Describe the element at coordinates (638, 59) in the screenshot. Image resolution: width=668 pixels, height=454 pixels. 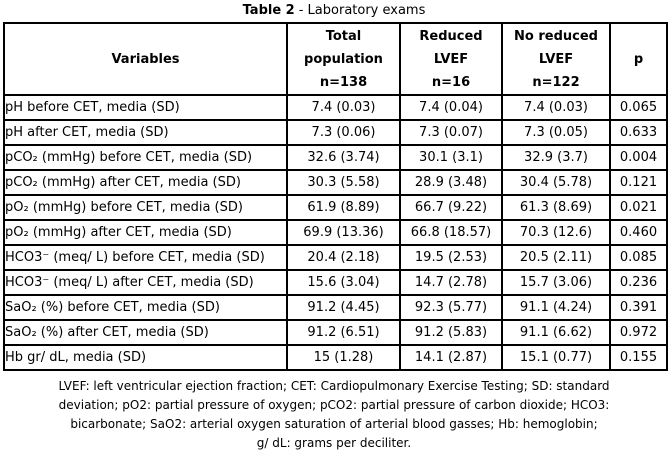
I see `column-header-p-value: p` at that location.